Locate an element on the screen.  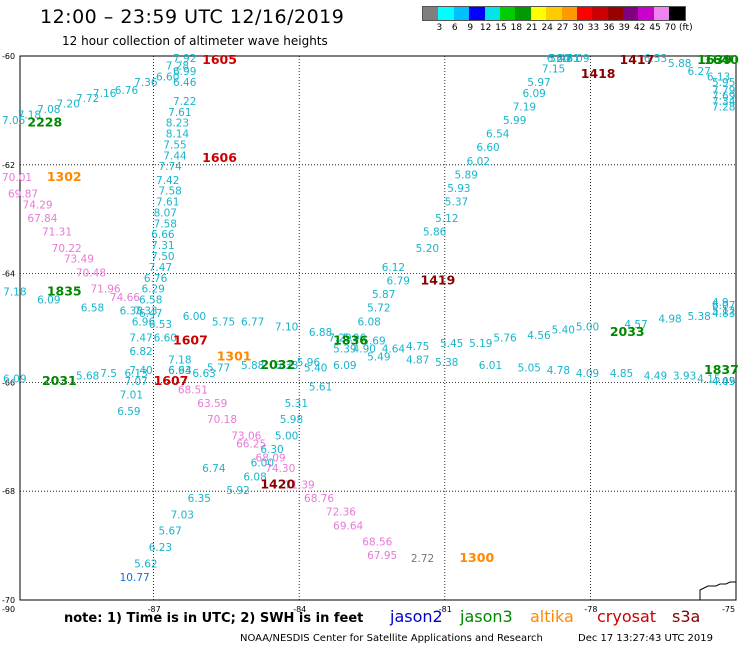
wave-height-point: 74.30 is located at coordinates (280, 469).